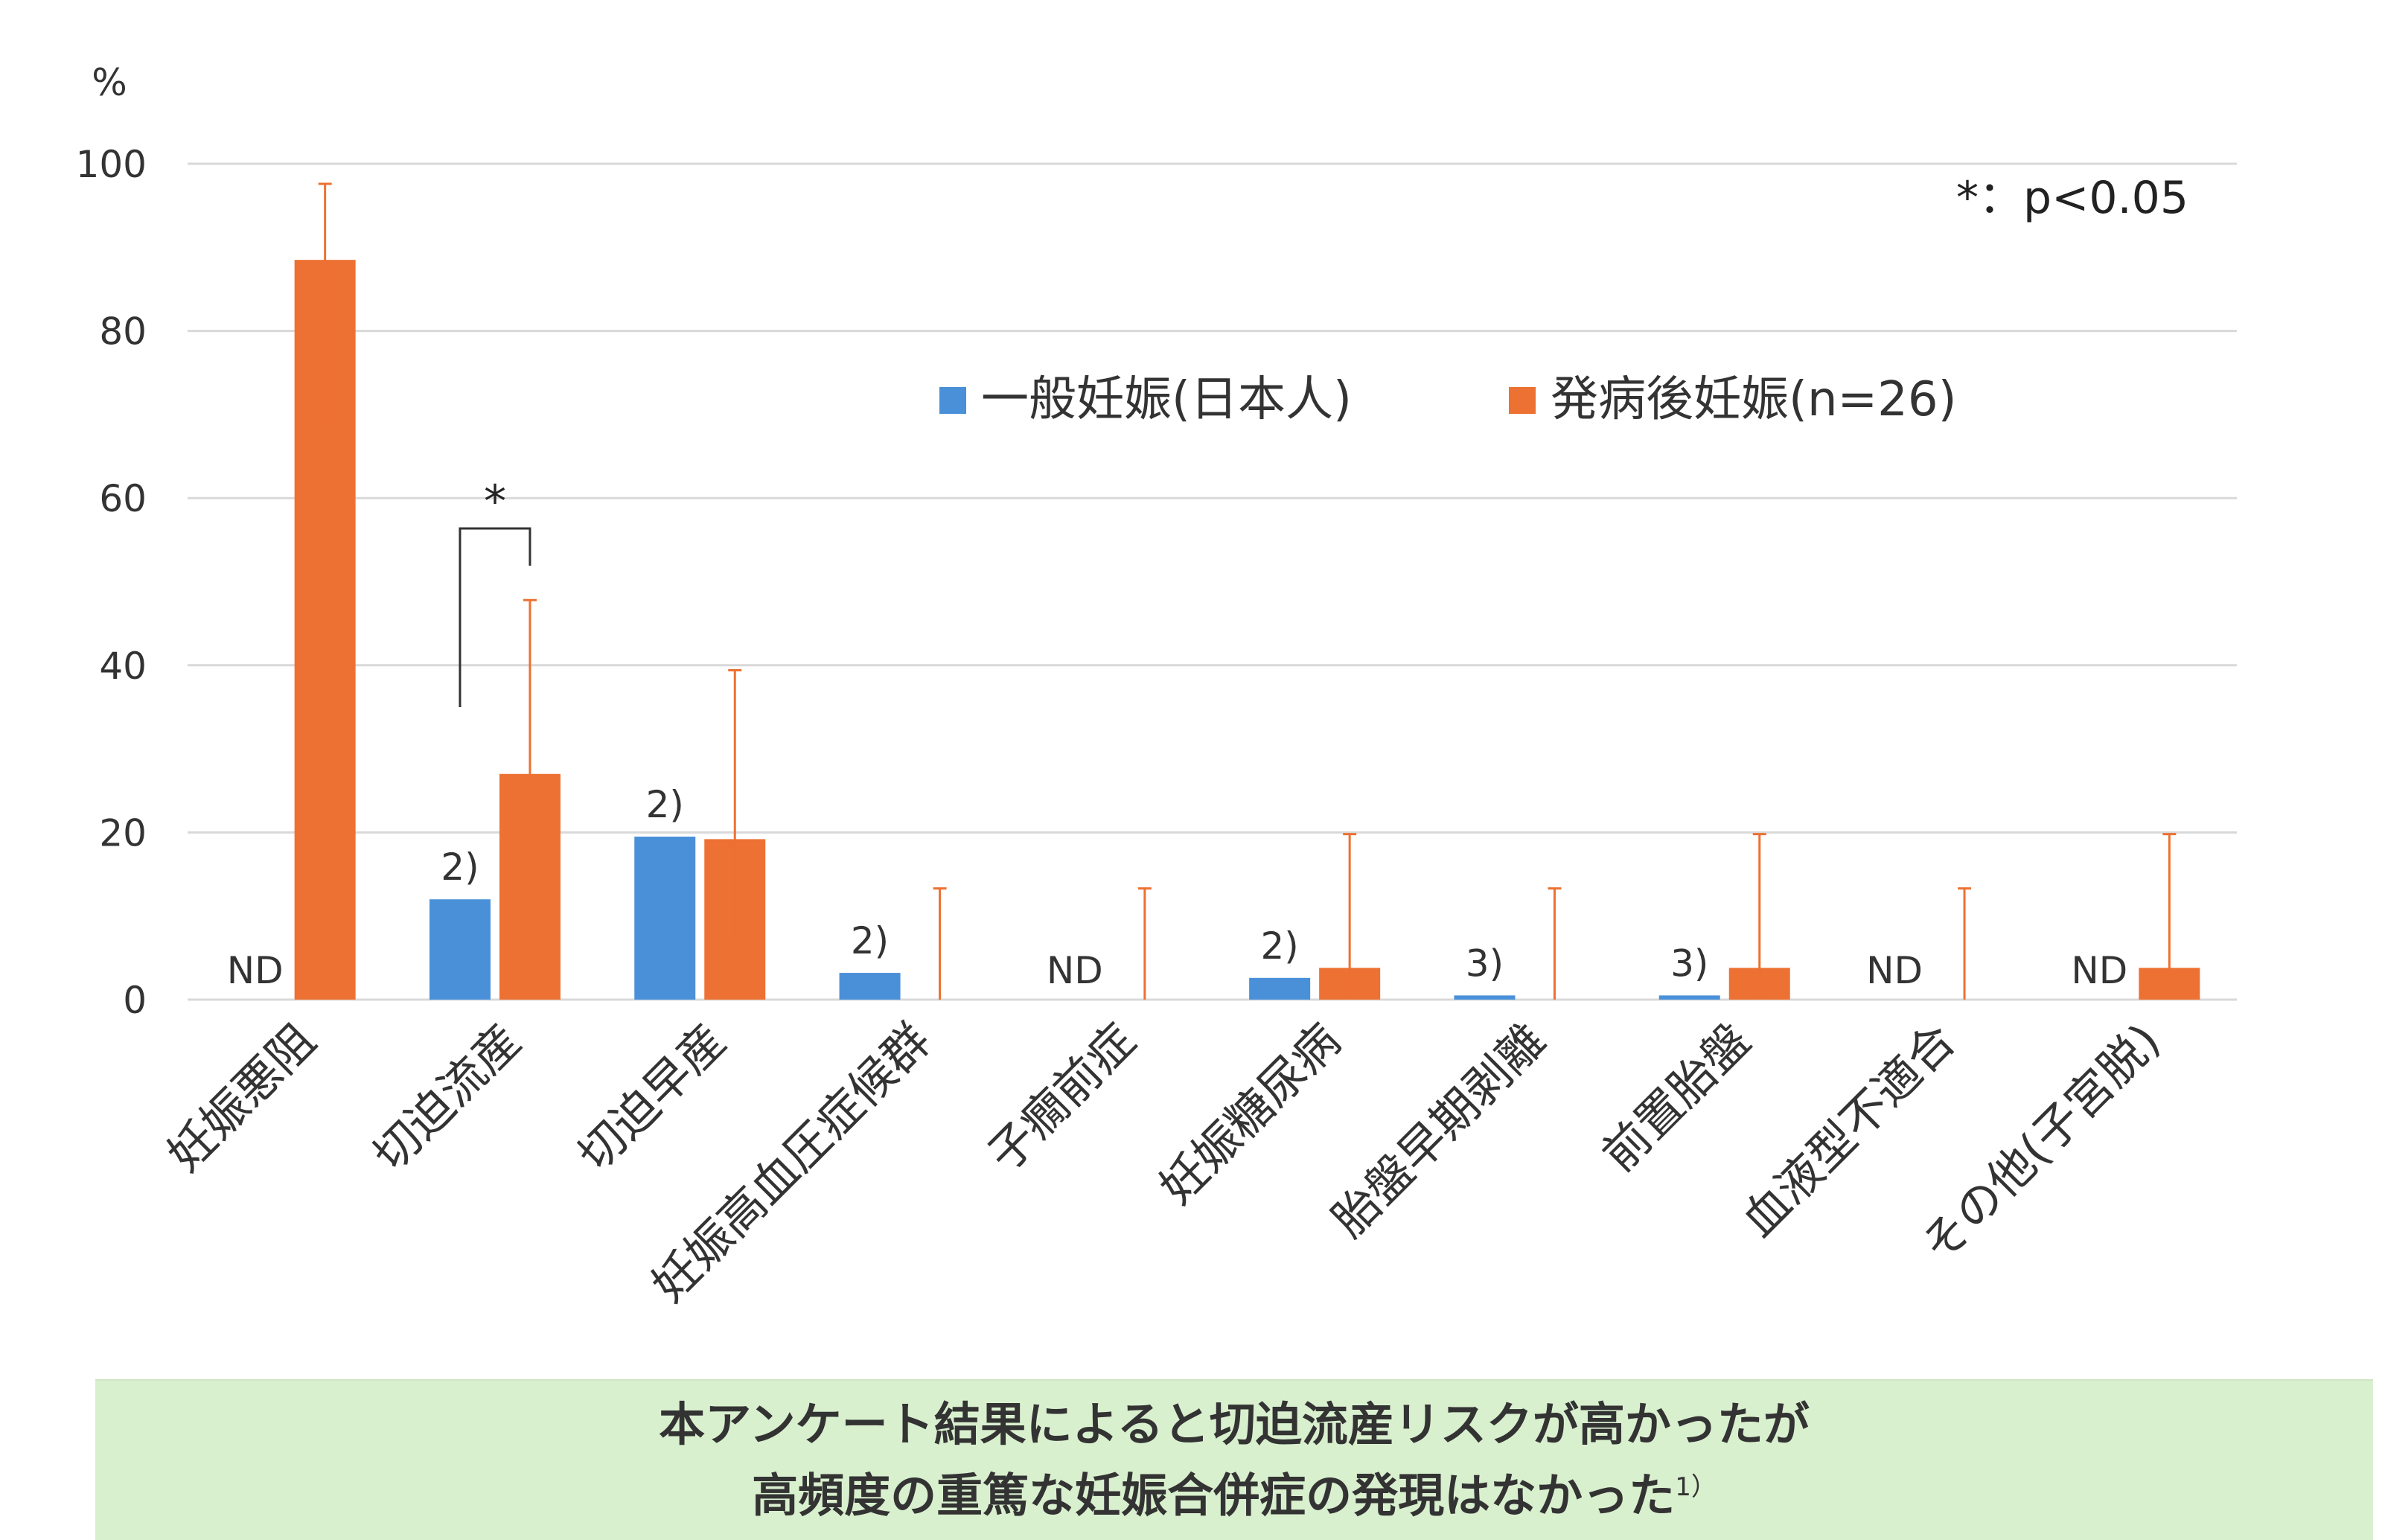 The width and height of the screenshot is (2382, 1540). Describe the element at coordinates (1848, 1130) in the screenshot. I see `x-category-label: 血液型不適合` at that location.